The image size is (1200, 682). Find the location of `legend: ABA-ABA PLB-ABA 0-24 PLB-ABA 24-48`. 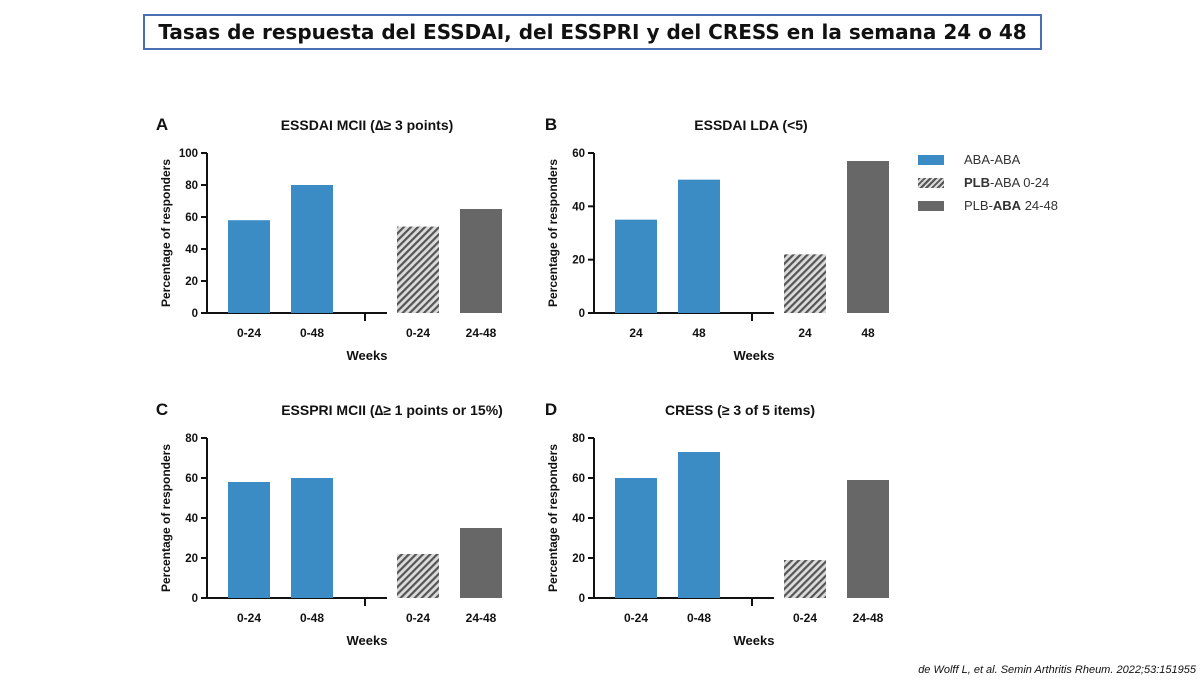

legend: ABA-ABA PLB-ABA 0-24 PLB-ABA 24-48 is located at coordinates (988, 182).